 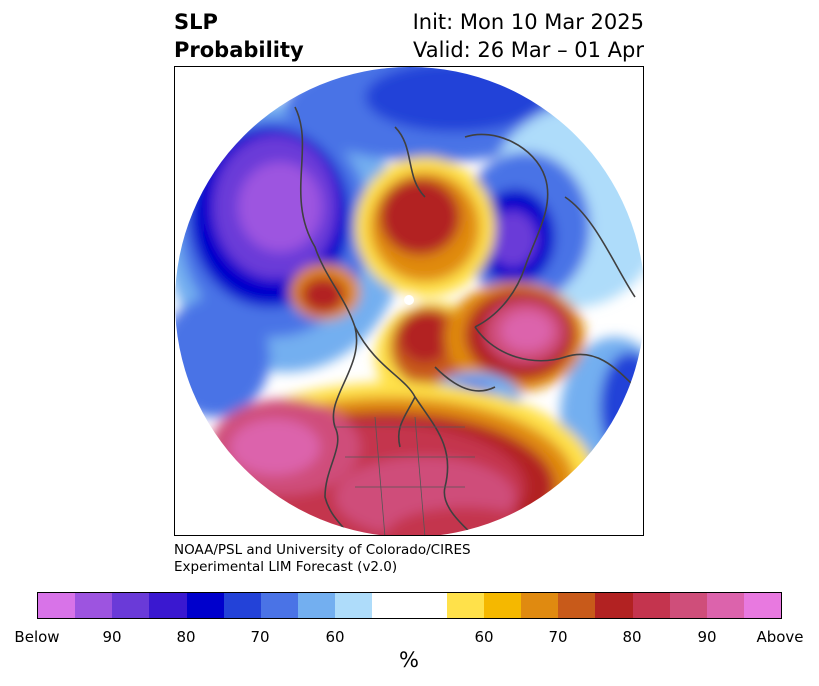 What do you see at coordinates (239, 50) in the screenshot?
I see `title-type: Probability` at bounding box center [239, 50].